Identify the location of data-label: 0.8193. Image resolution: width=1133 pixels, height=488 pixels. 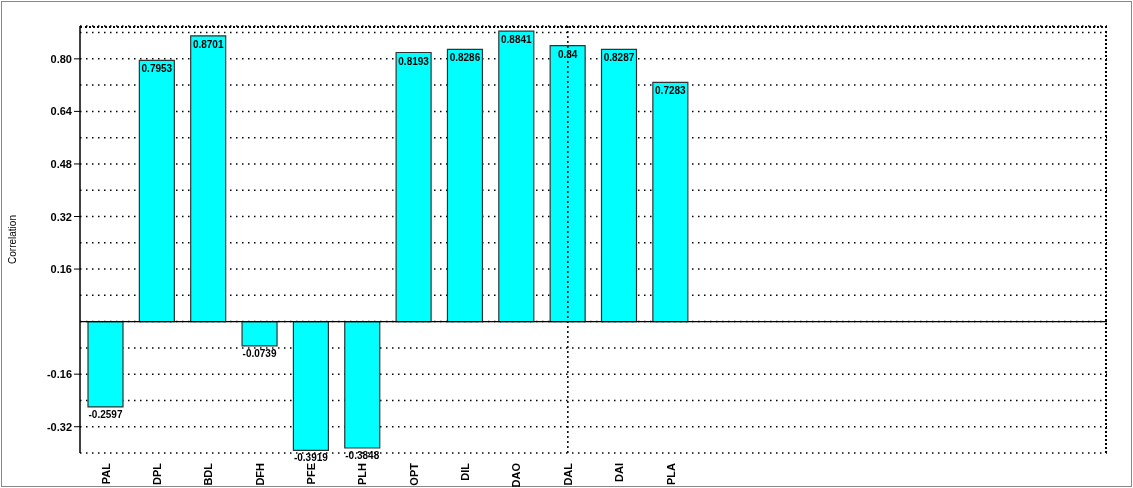
(414, 61).